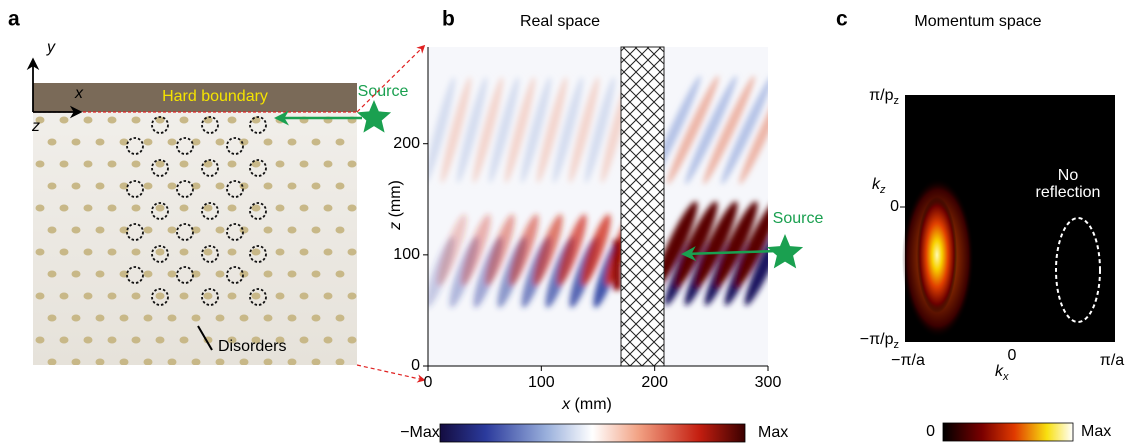 Image resolution: width=1129 pixels, height=445 pixels. Describe the element at coordinates (882, 190) in the screenshot. I see `sub: z` at that location.